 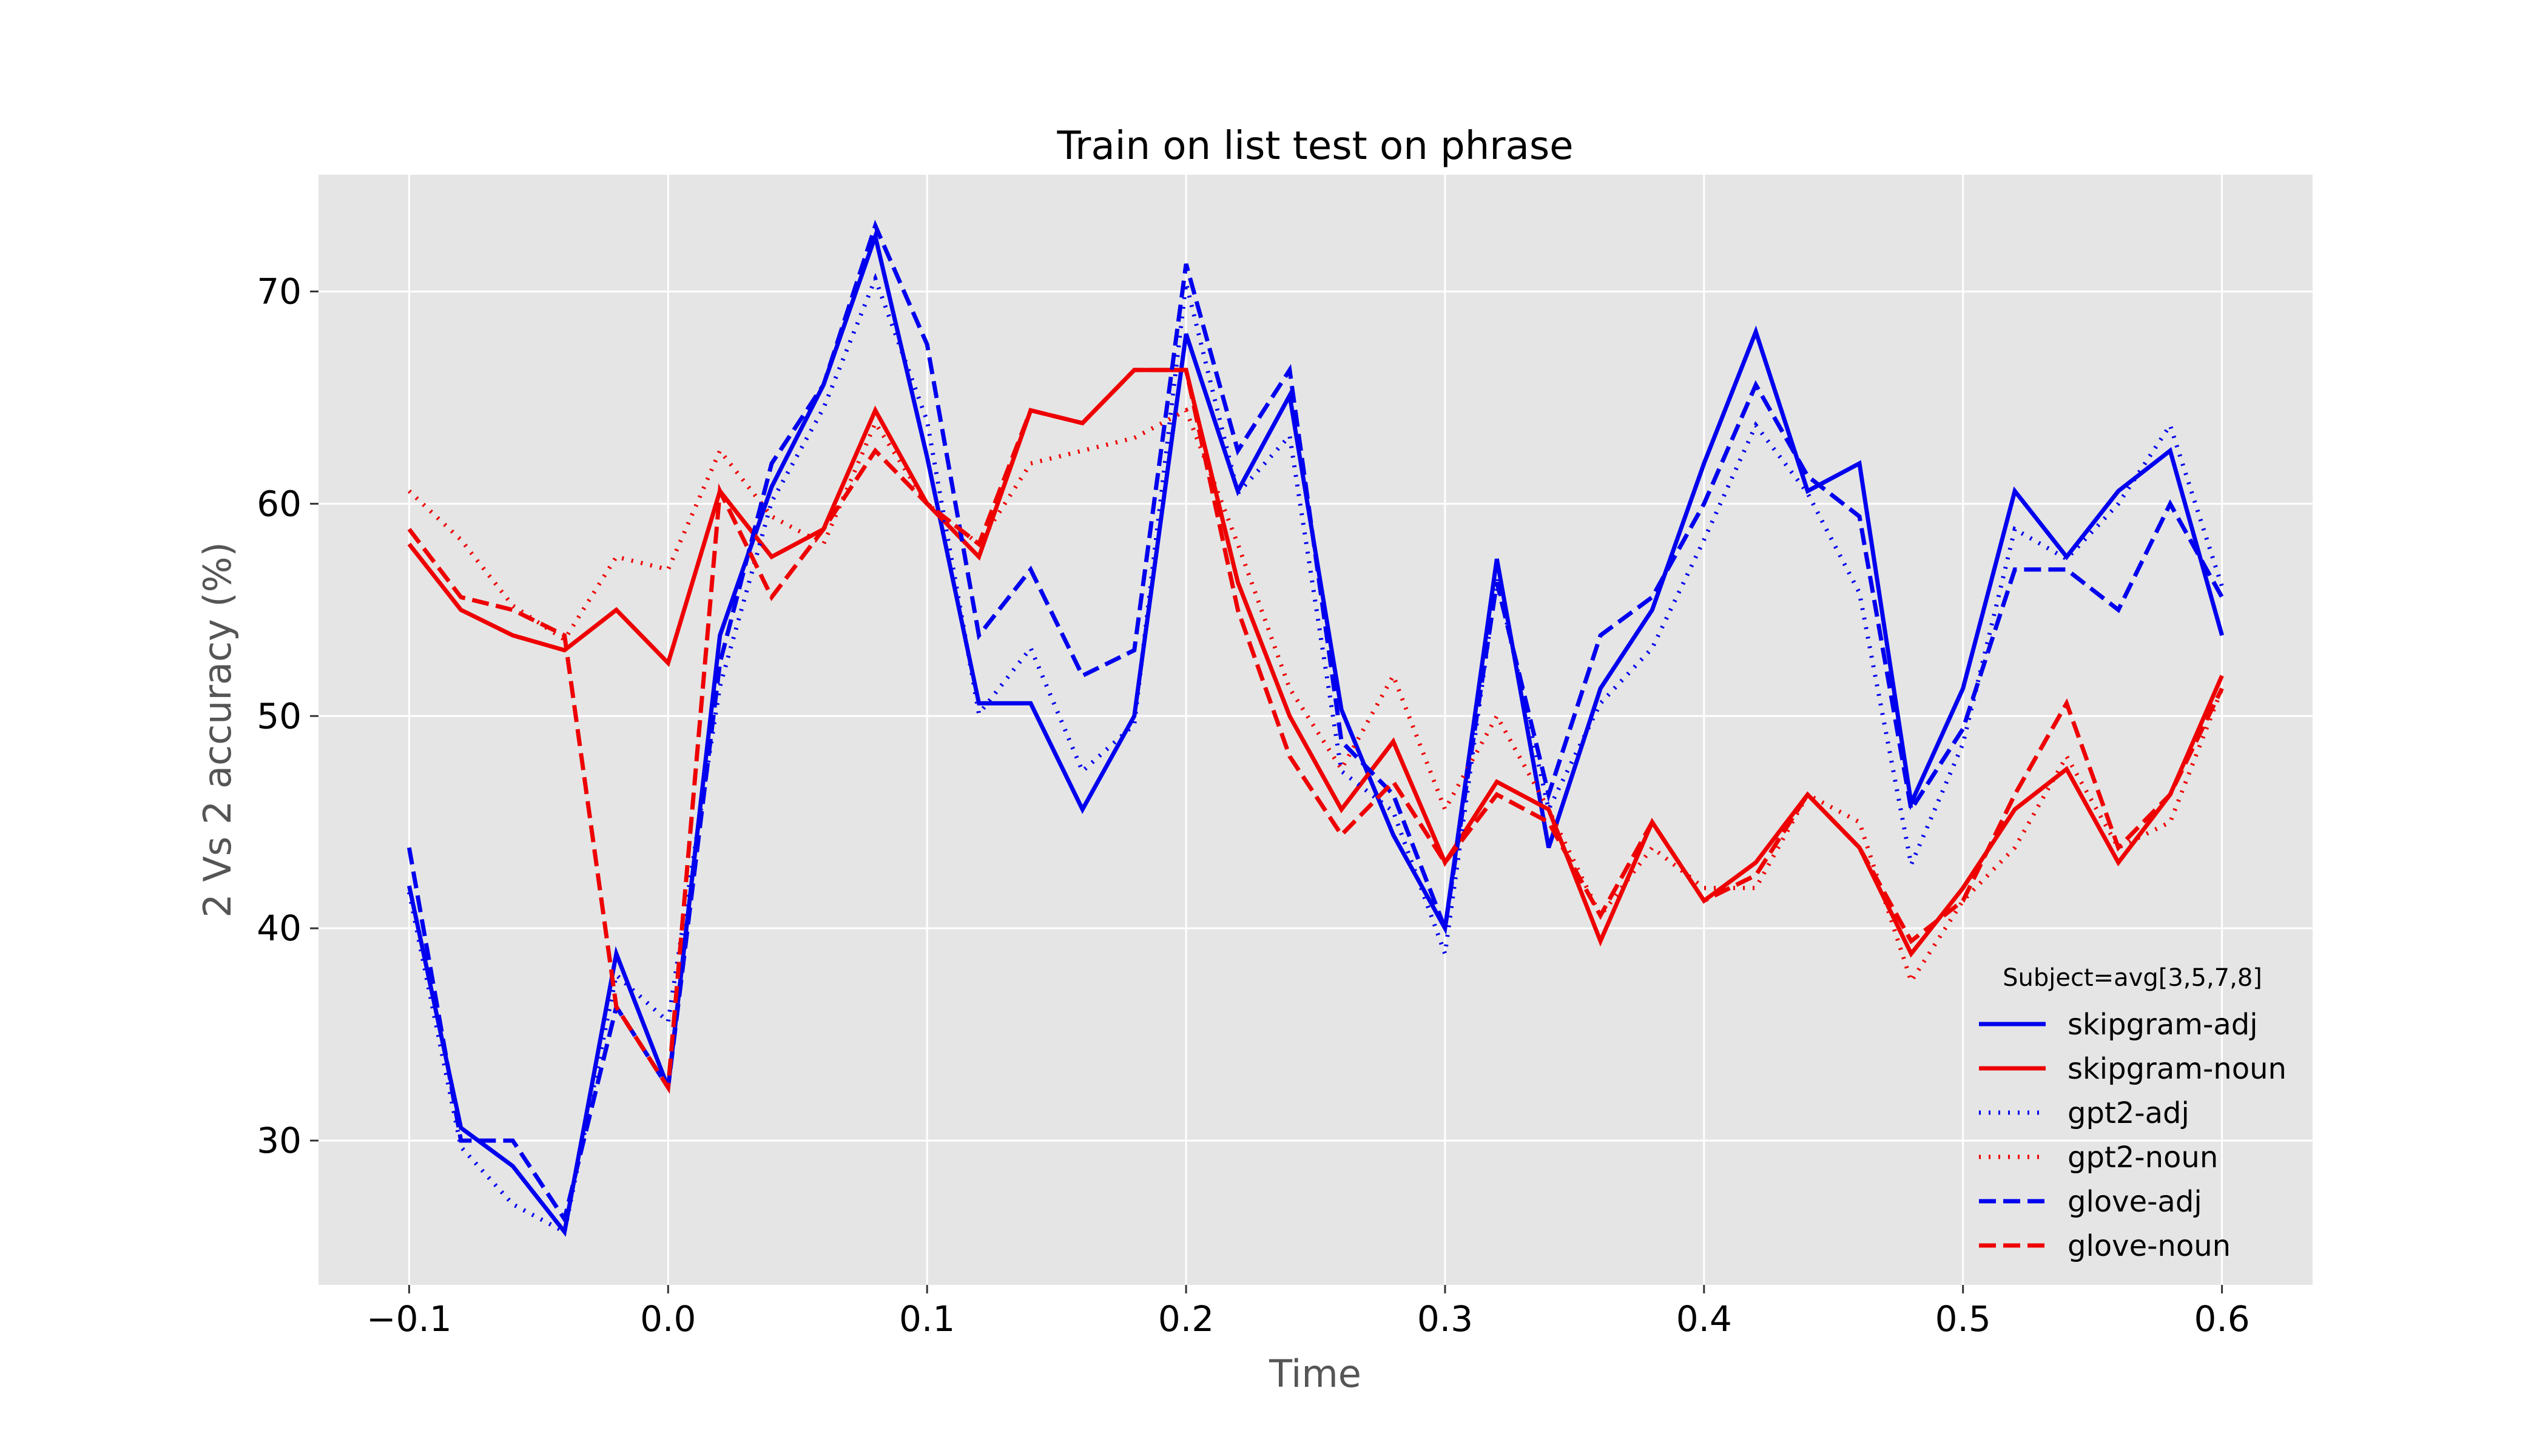 I want to click on x-tick-label: 0.6, so click(x=2222, y=1319).